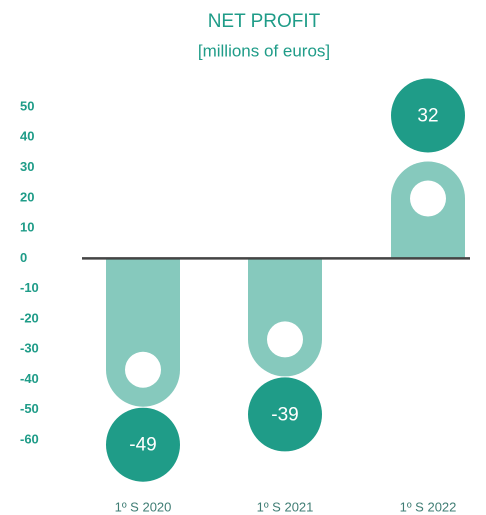 The image size is (486, 515). I want to click on y-tick-label: 0, so click(23, 257).